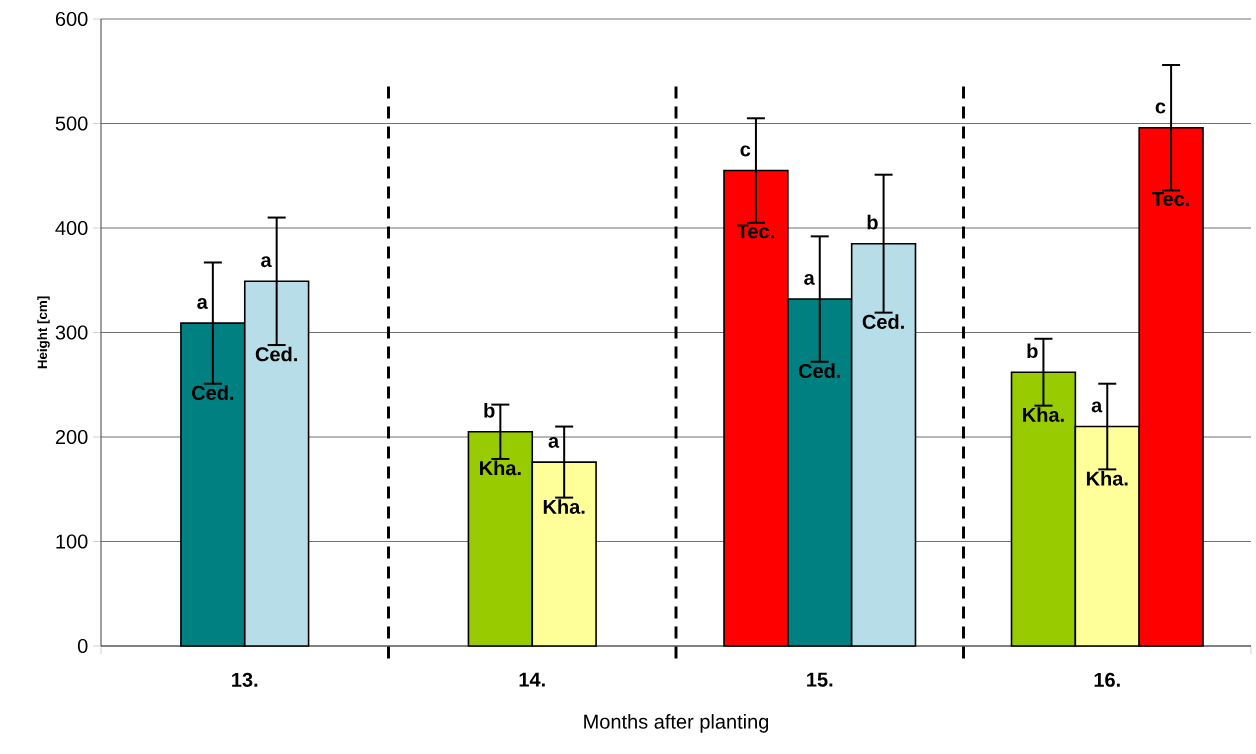 The image size is (1256, 754). What do you see at coordinates (71, 19) in the screenshot?
I see `y-tick-label: 600` at bounding box center [71, 19].